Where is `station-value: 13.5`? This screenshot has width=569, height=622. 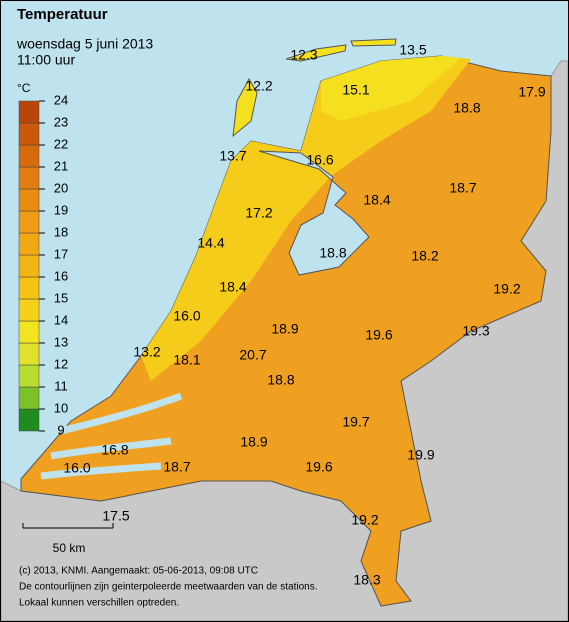 station-value: 13.5 is located at coordinates (412, 50).